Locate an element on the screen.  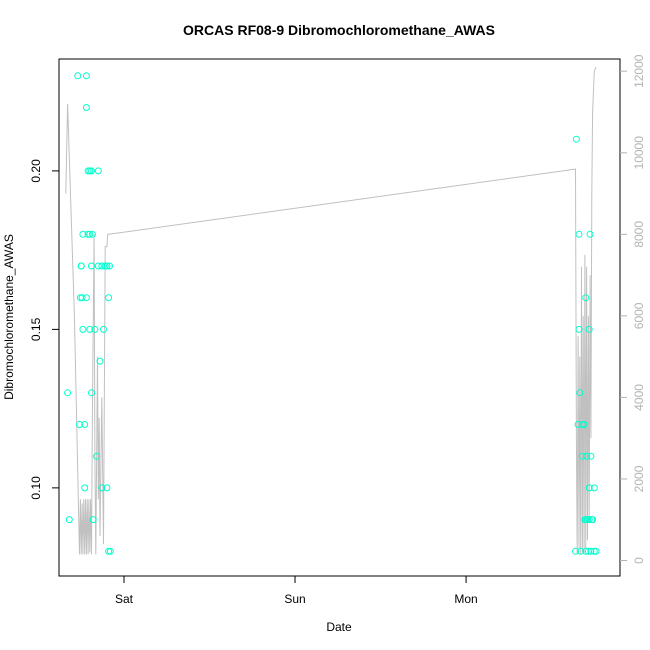
y2-tick-label: 10000 is located at coordinates (639, 153).